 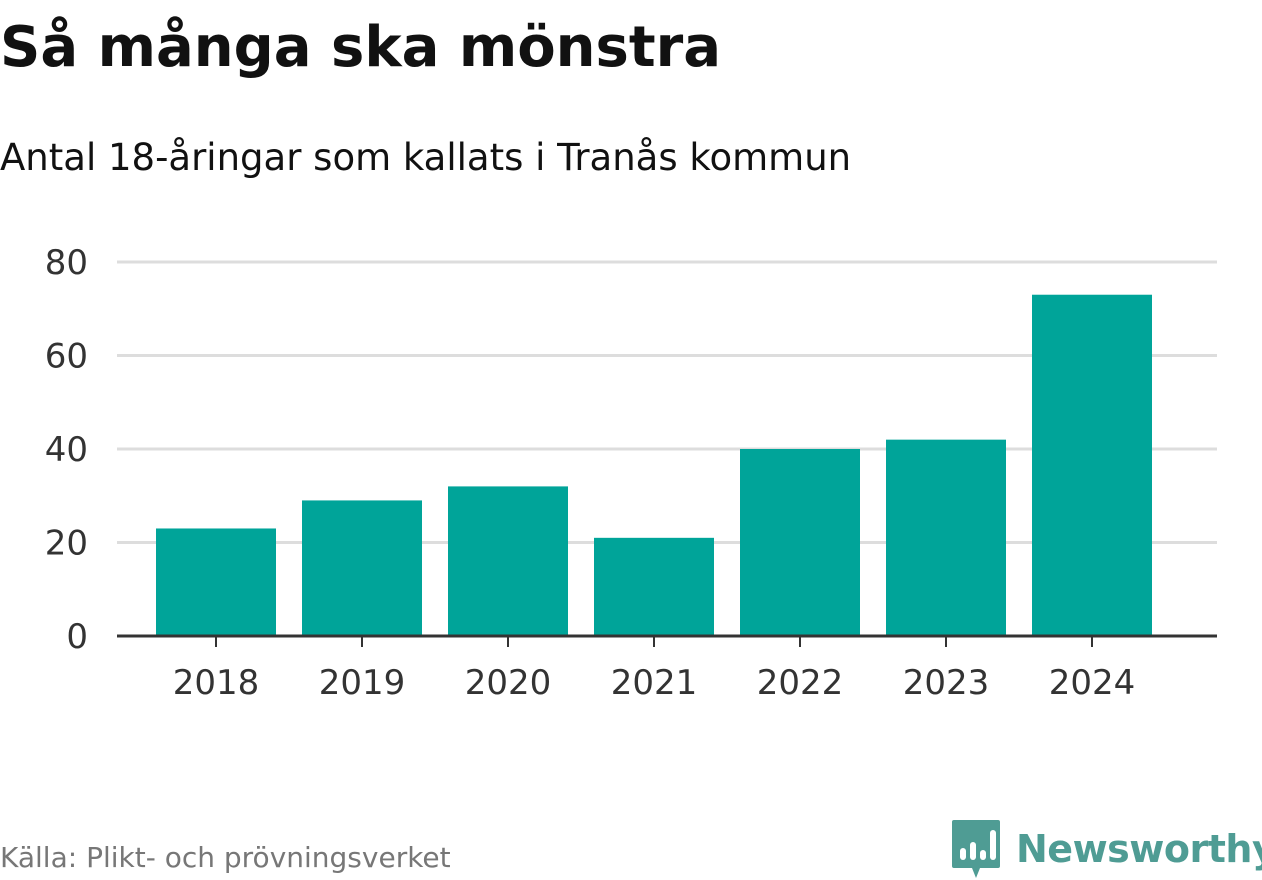 I want to click on brand-logo: Newsworthy, so click(x=1106, y=849).